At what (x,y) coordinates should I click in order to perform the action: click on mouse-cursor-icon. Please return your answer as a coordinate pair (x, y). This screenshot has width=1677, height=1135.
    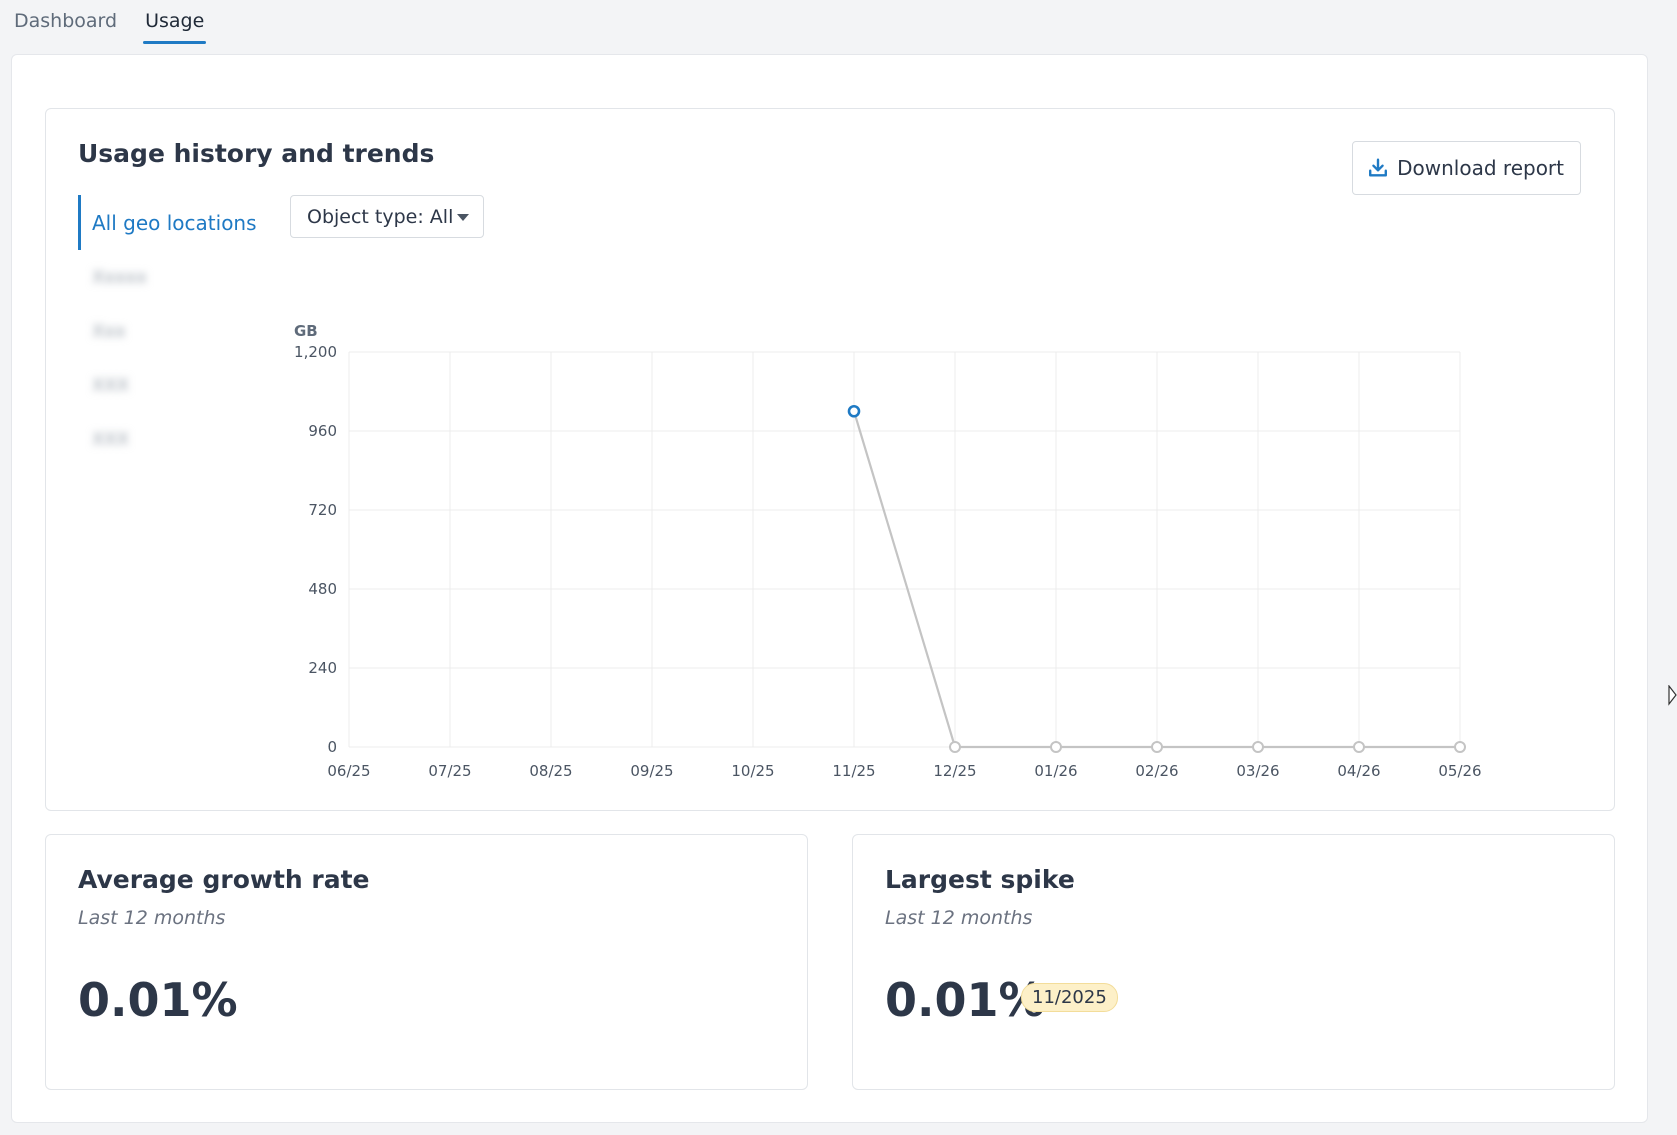
    Looking at the image, I should click on (1672, 695).